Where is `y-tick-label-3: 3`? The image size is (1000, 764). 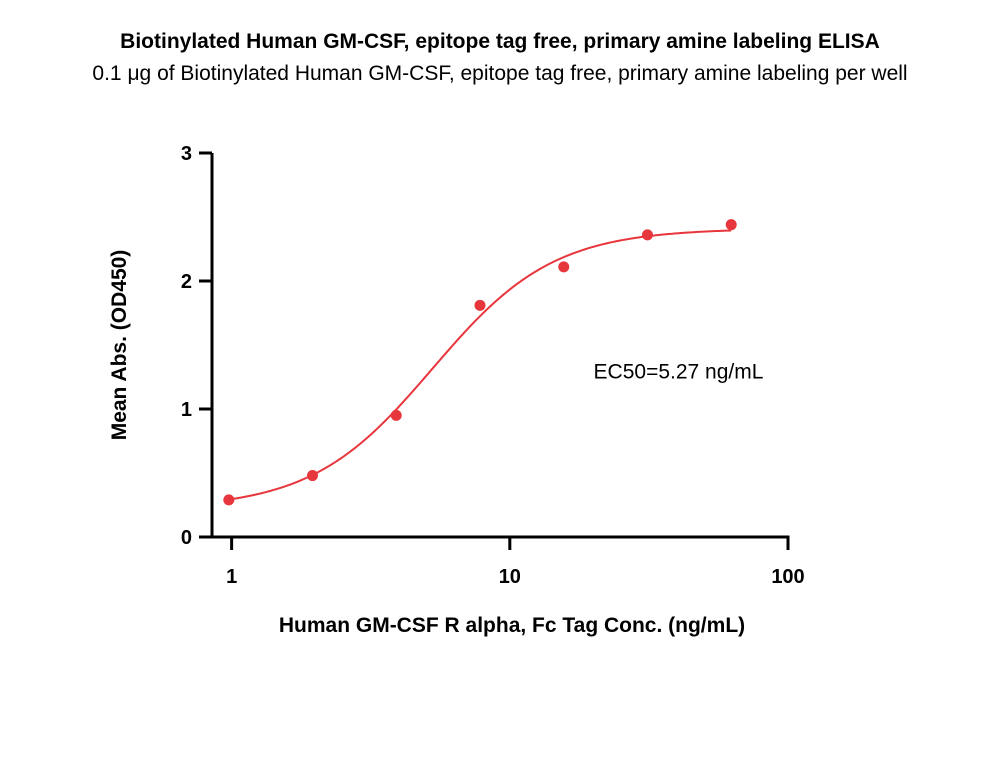 y-tick-label-3: 3 is located at coordinates (186, 154).